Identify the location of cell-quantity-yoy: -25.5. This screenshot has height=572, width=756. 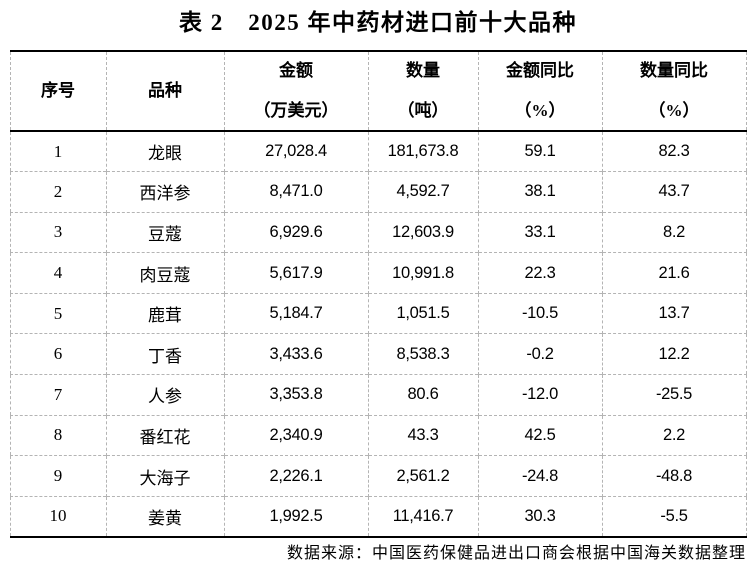
(673, 395).